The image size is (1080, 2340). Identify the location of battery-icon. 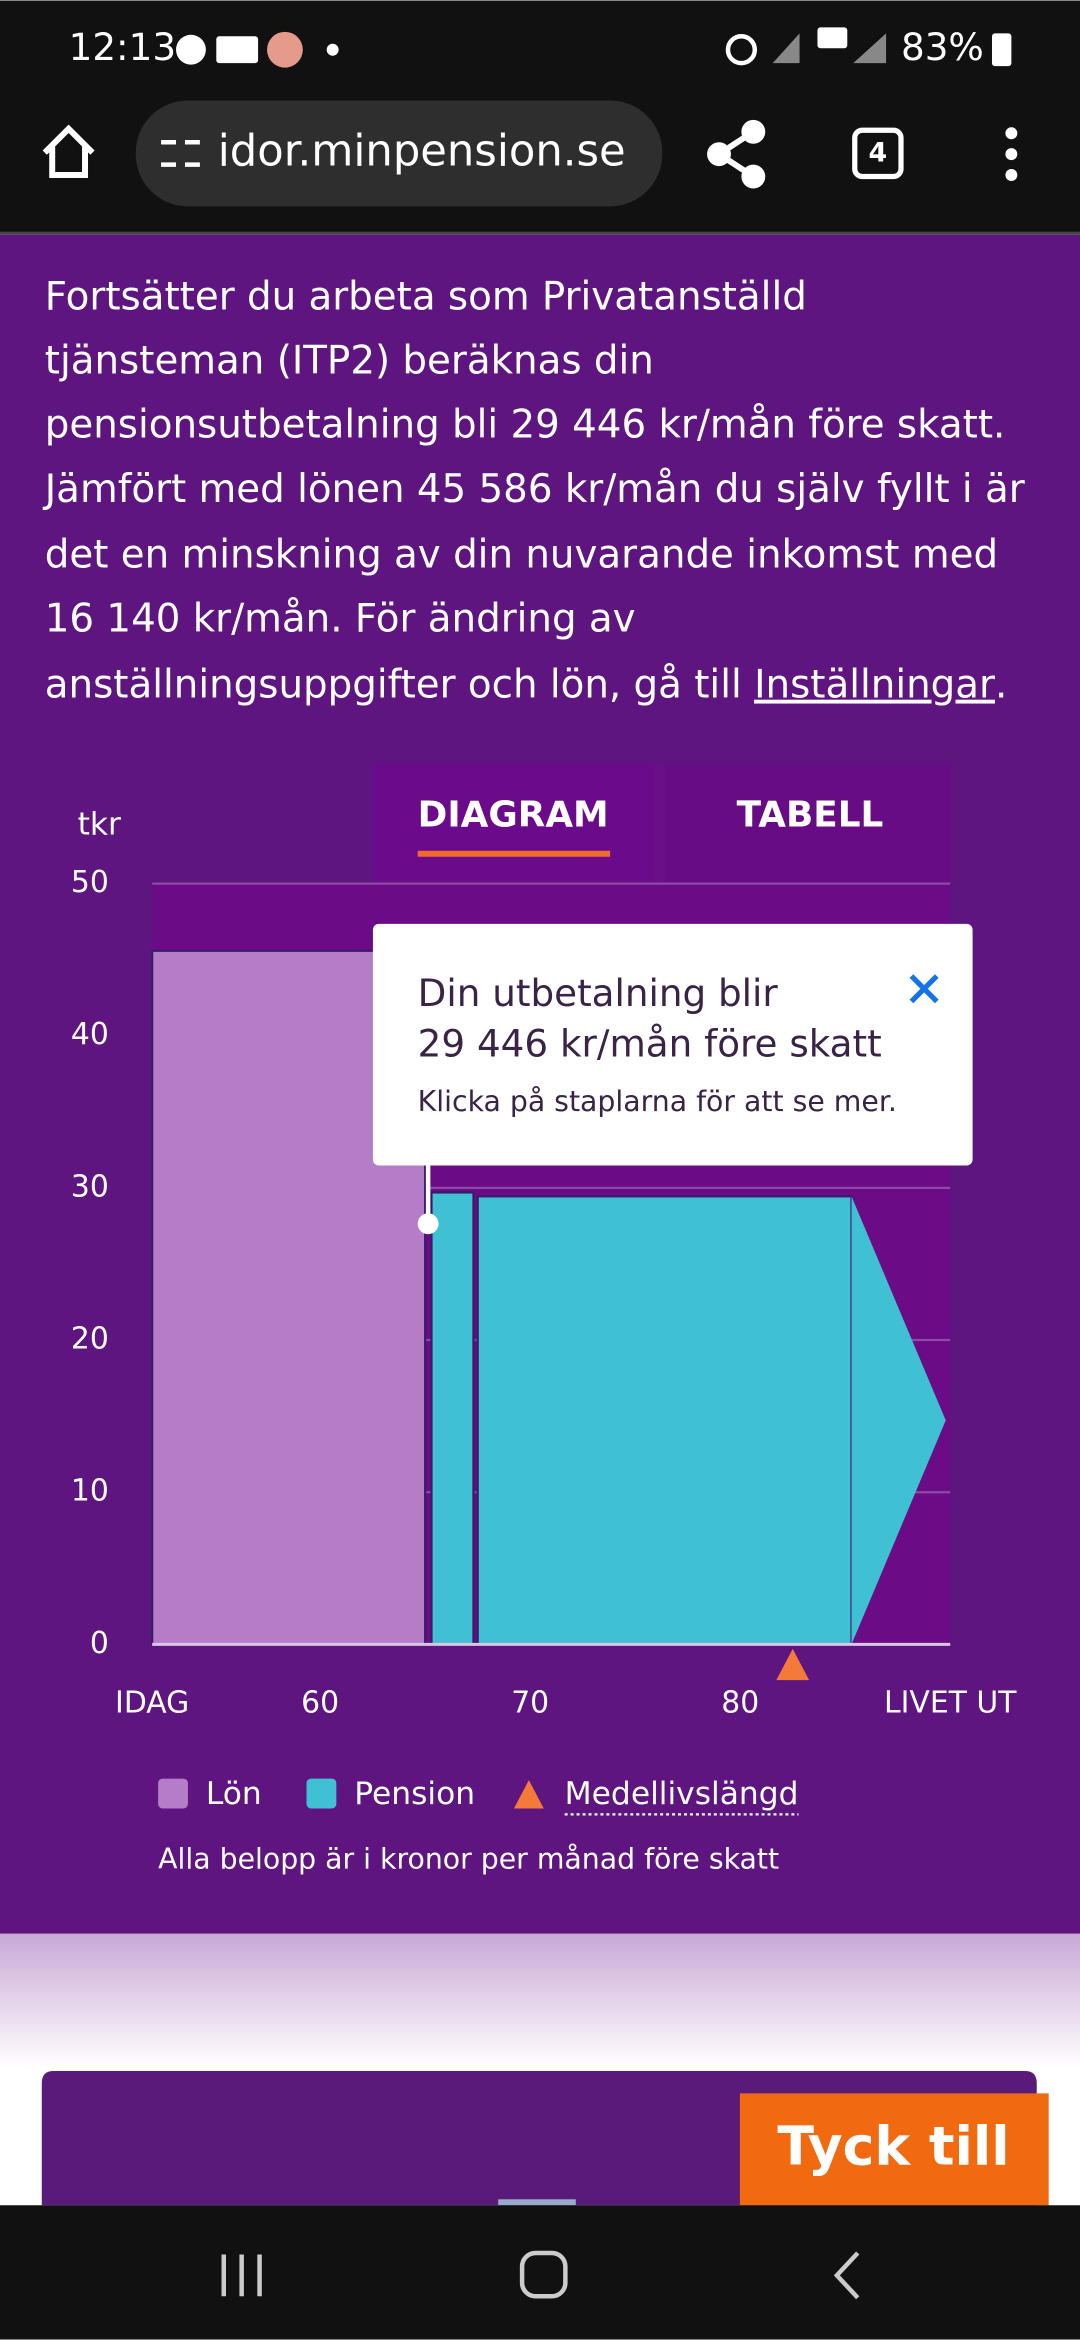
(1001, 50).